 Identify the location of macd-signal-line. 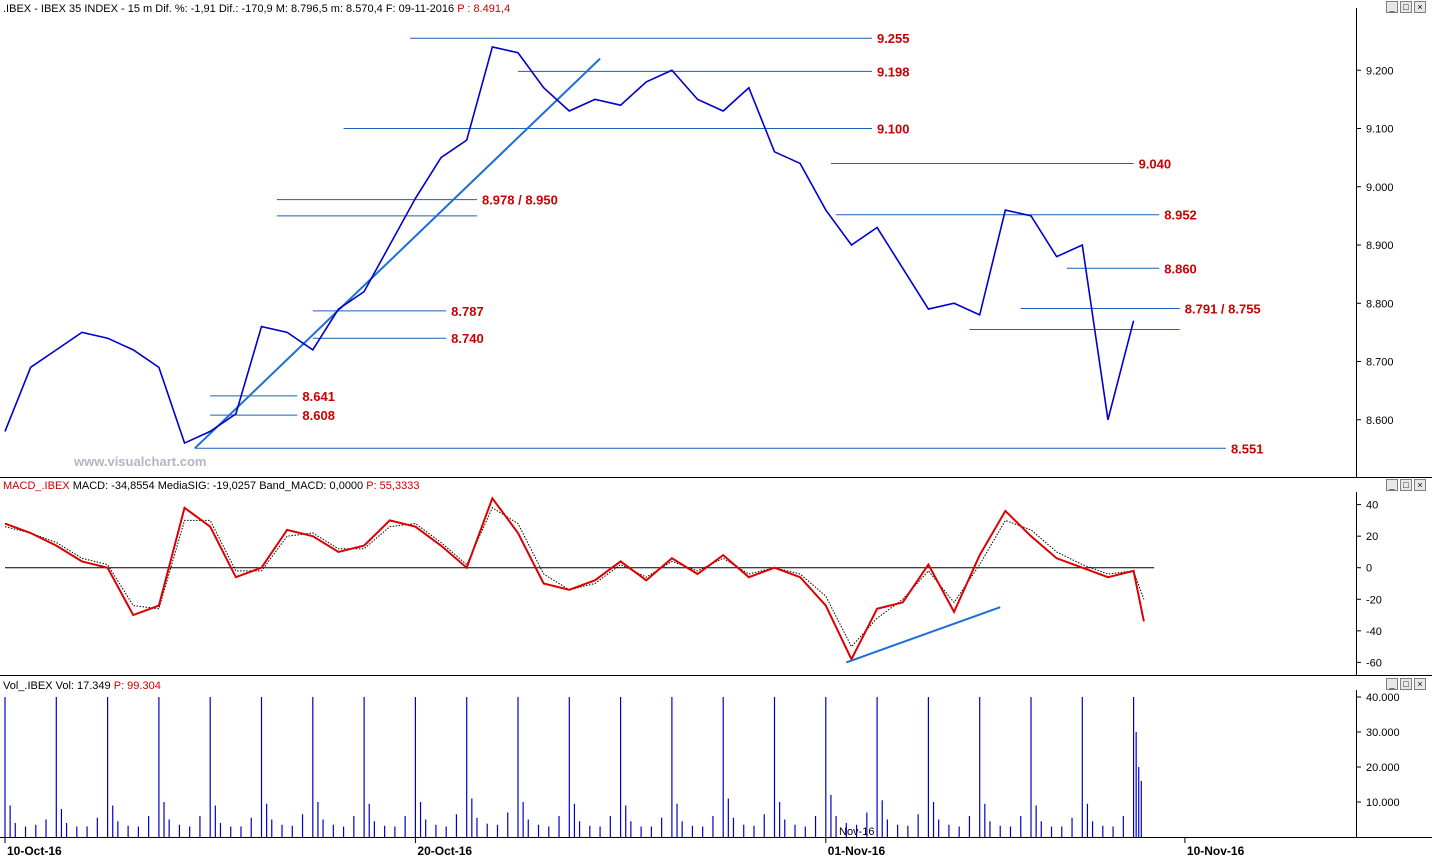
(574, 577).